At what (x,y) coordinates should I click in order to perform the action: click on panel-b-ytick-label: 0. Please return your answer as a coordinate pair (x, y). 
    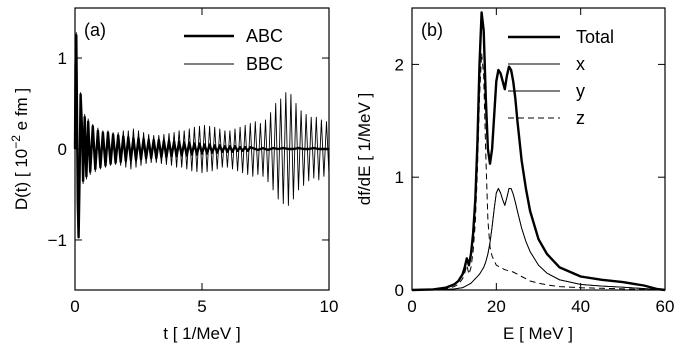
    Looking at the image, I should click on (399, 290).